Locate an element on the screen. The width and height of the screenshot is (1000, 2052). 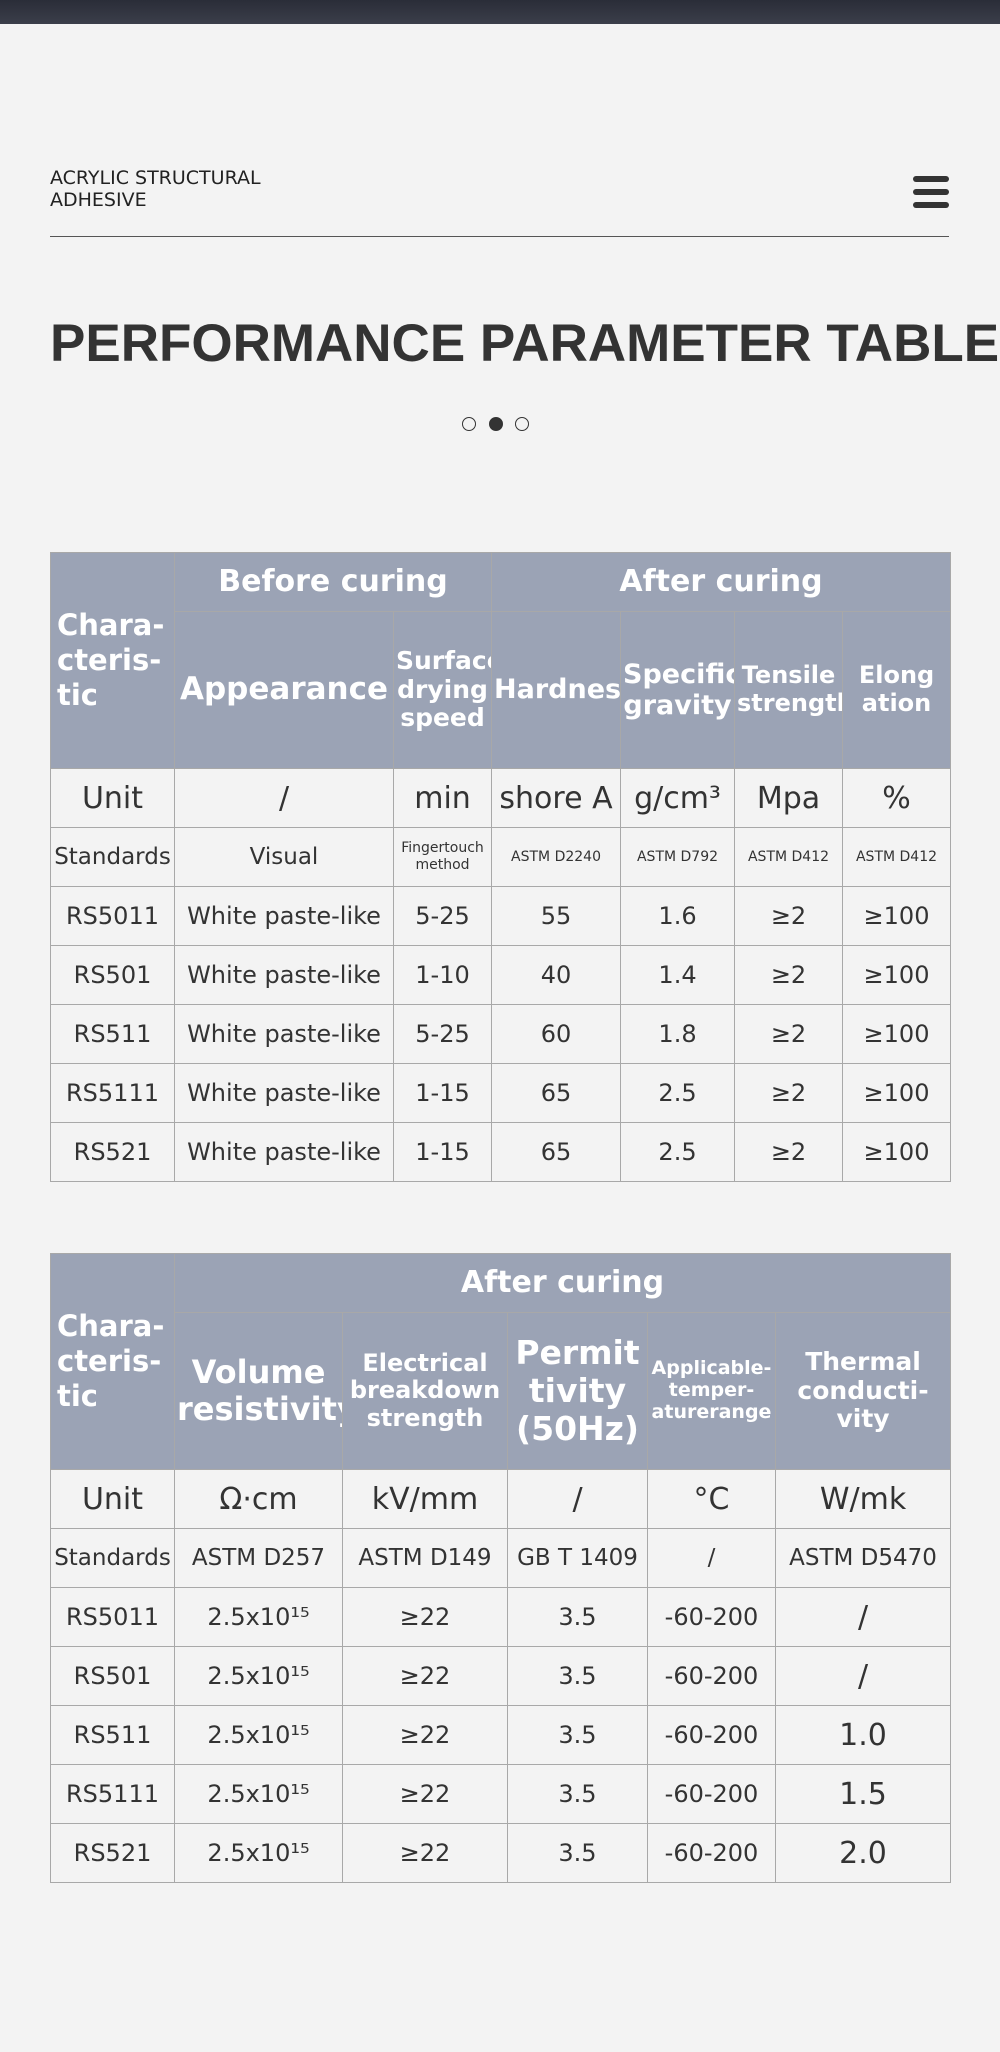
unit-cell: shore A is located at coordinates (556, 798).